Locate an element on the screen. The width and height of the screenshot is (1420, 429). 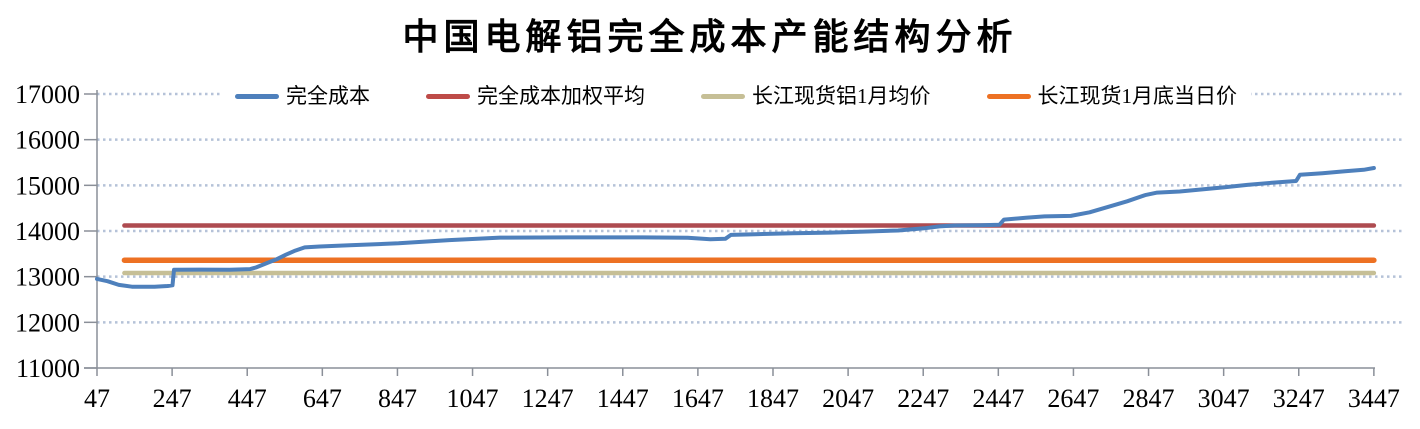
y-tick-label-16000: 16000 is located at coordinates (47, 140).